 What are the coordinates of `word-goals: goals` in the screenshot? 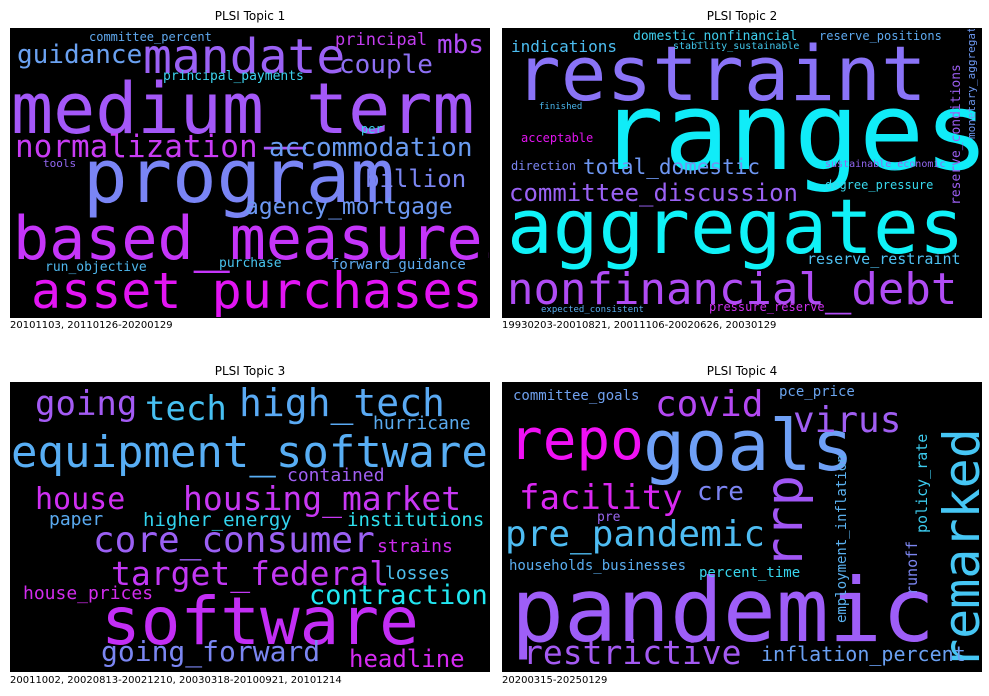 It's located at (748, 446).